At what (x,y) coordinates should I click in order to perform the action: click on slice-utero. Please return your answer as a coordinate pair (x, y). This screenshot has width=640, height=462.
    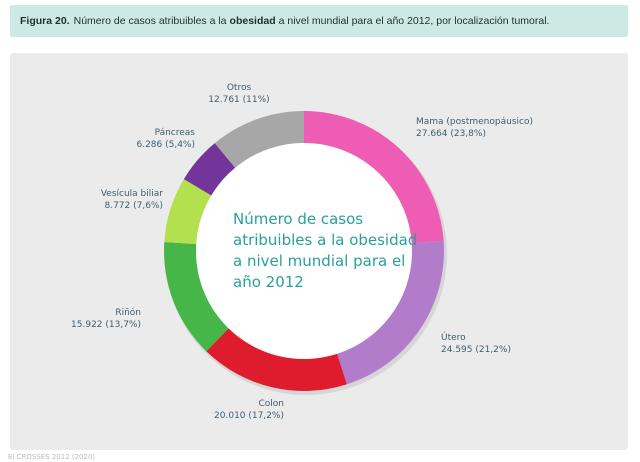
    Looking at the image, I should click on (390, 312).